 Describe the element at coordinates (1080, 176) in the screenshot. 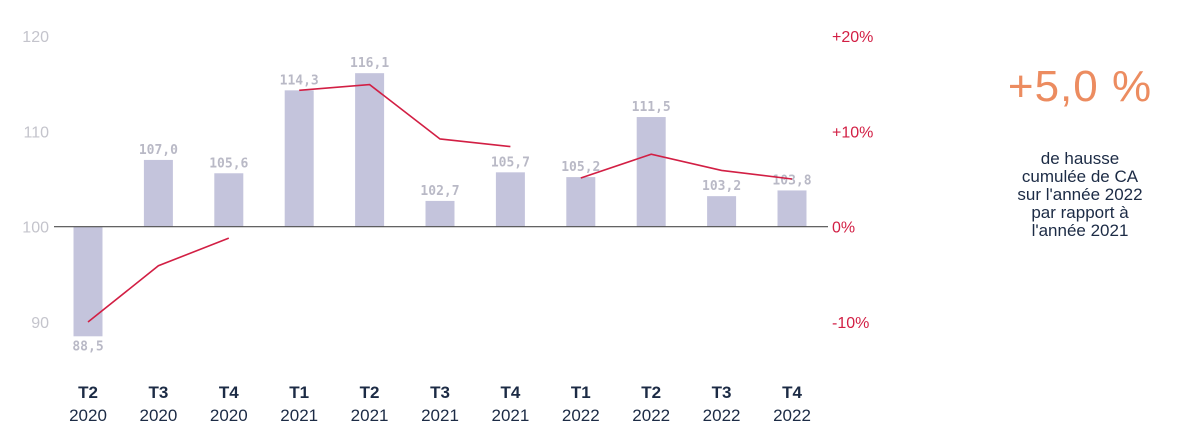

I see `kpi-caption-line: cumulée de CA` at that location.